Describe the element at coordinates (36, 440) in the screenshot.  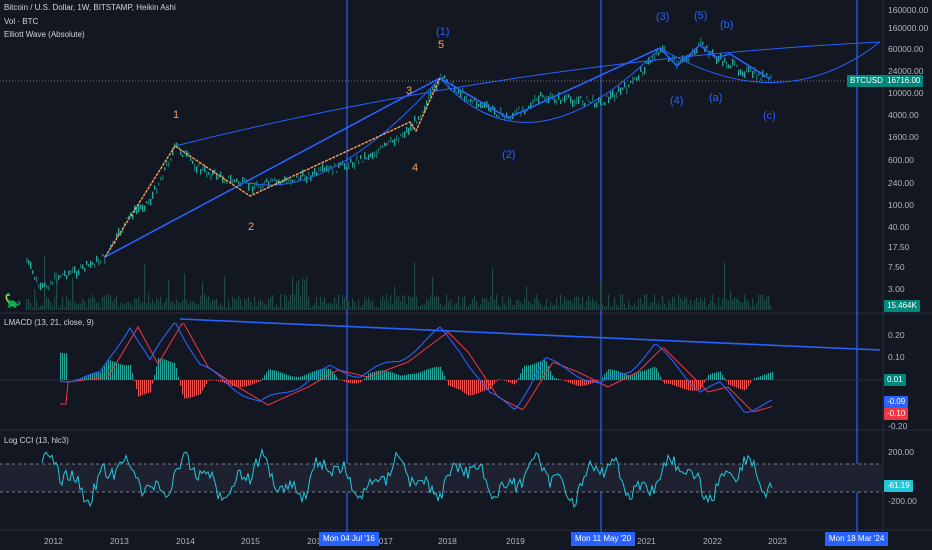
I see `cci-legend: Log CCI (13, hlc3)` at that location.